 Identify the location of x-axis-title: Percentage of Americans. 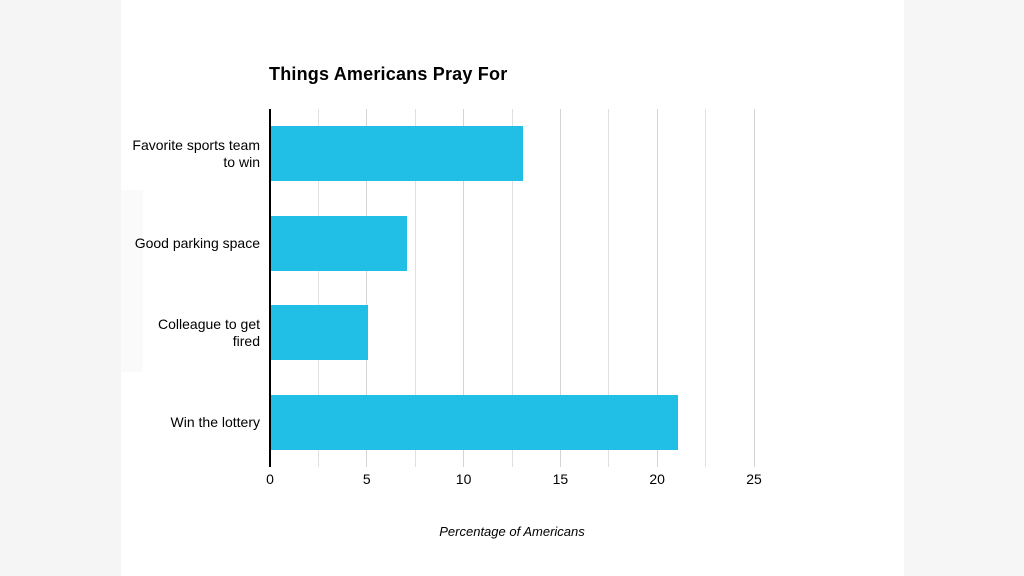
(512, 531).